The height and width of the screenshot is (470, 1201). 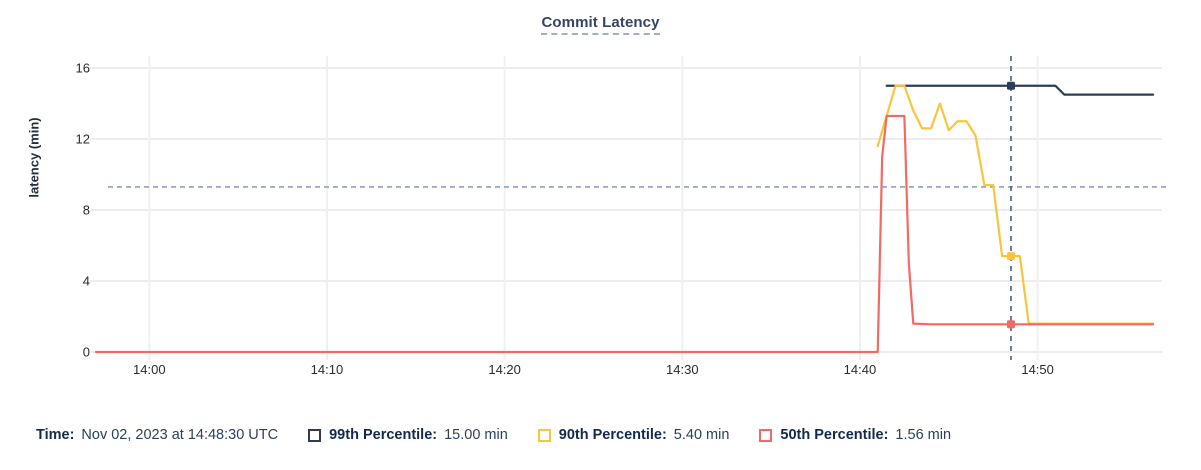 I want to click on x-tick-label: 14:10, so click(x=327, y=369).